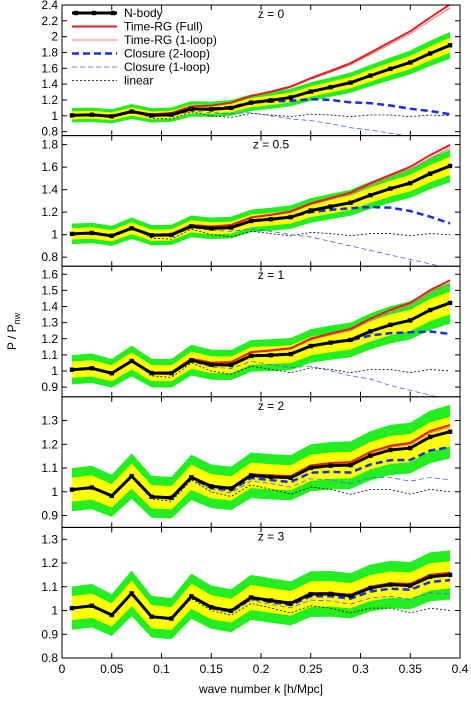  I want to click on x-tick-label: 0.35, so click(411, 669).